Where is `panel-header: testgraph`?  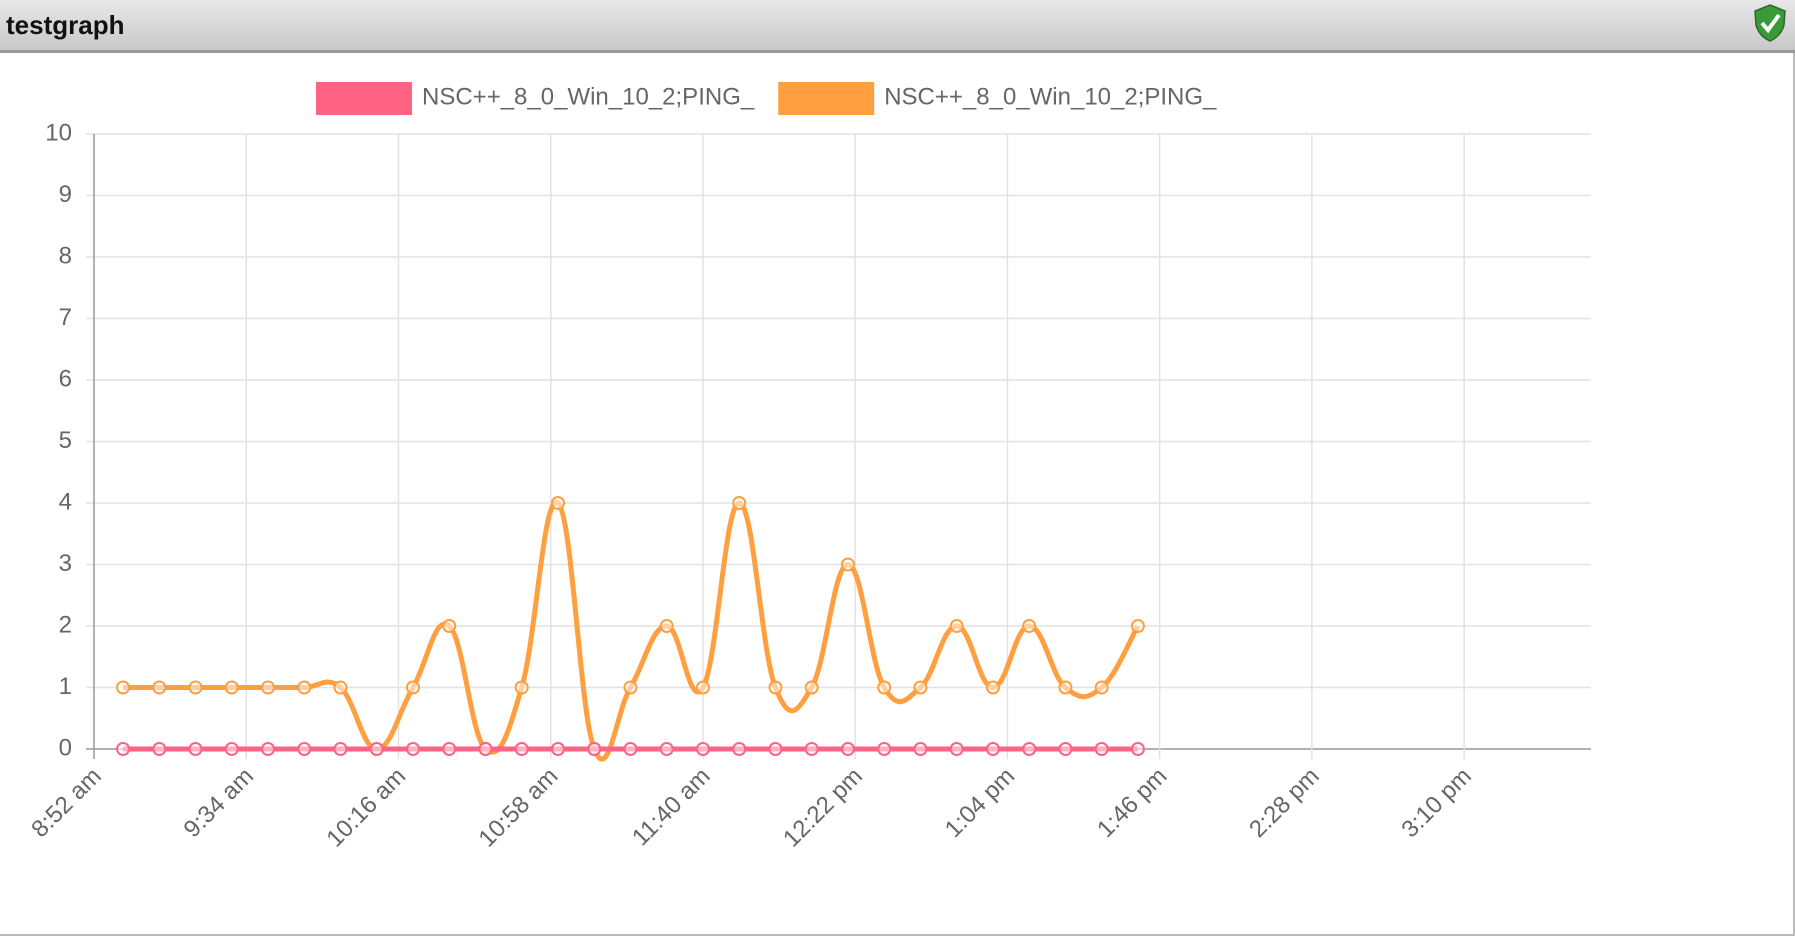 panel-header: testgraph is located at coordinates (897, 26).